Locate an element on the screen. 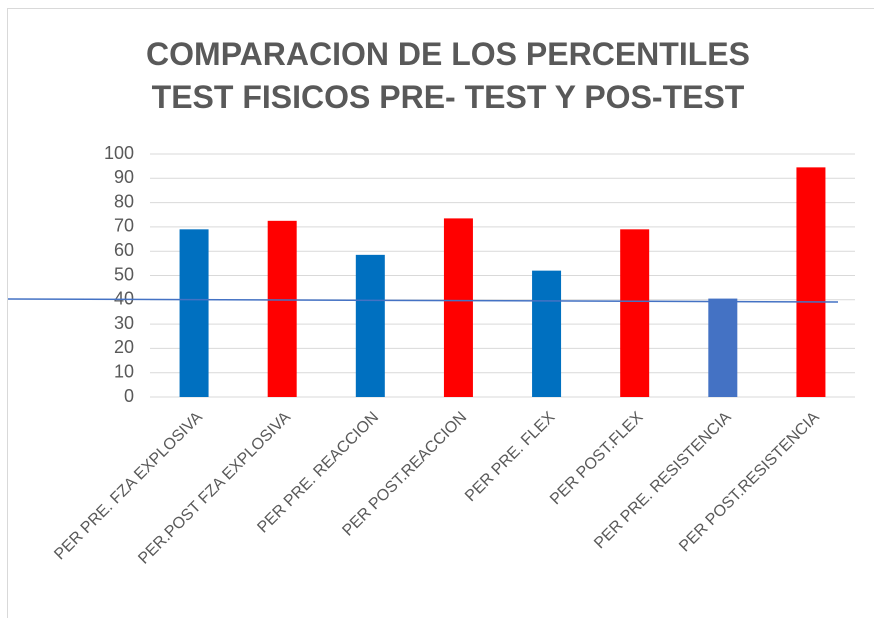 This screenshot has height=618, width=874. x-tick-label: PER POST.RESISTENCIA is located at coordinates (749, 482).